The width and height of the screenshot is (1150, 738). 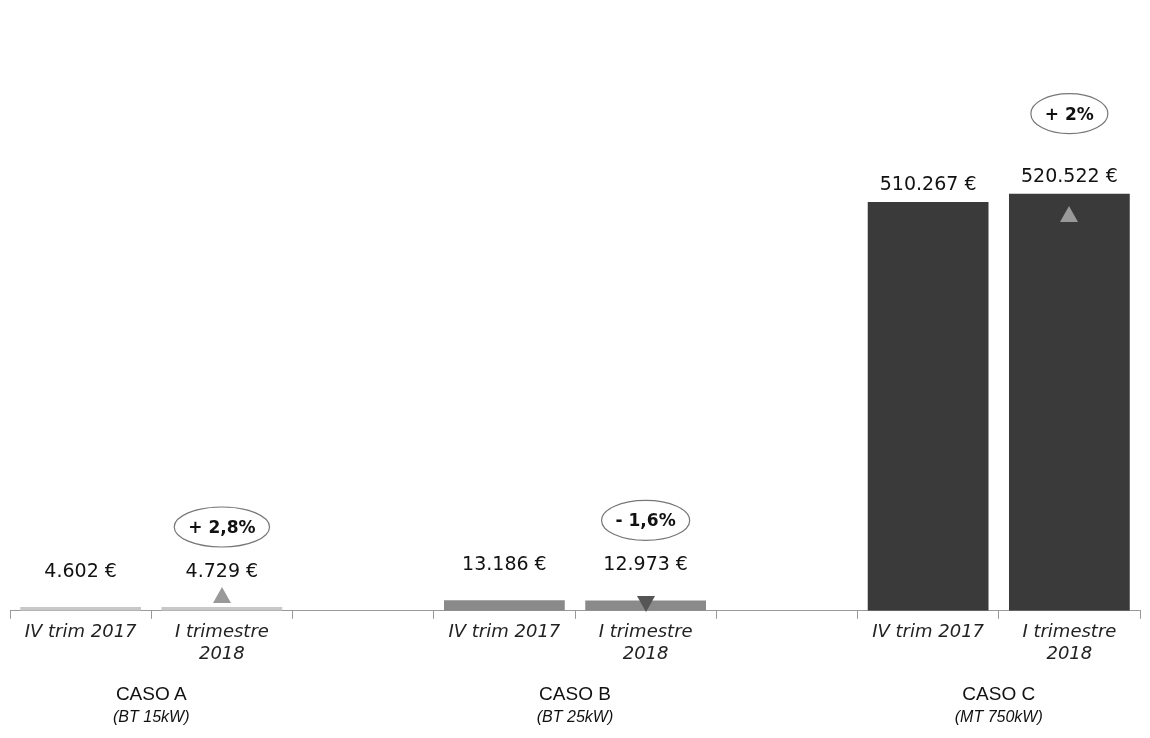 What do you see at coordinates (928, 182) in the screenshot?
I see `data-label: 510.267 €` at bounding box center [928, 182].